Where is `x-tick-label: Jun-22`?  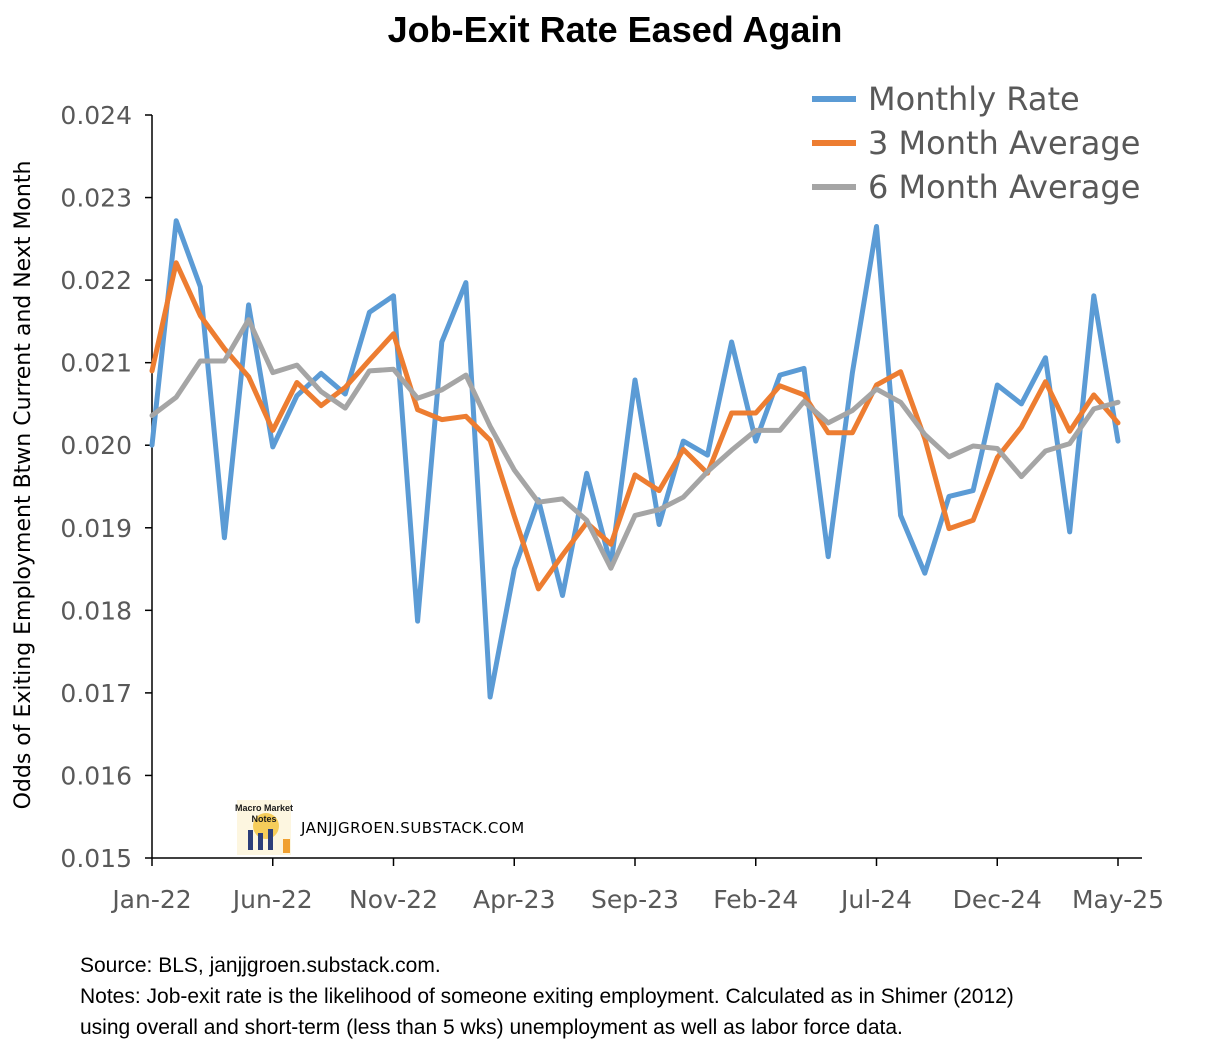
x-tick-label: Jun-22 is located at coordinates (272, 899).